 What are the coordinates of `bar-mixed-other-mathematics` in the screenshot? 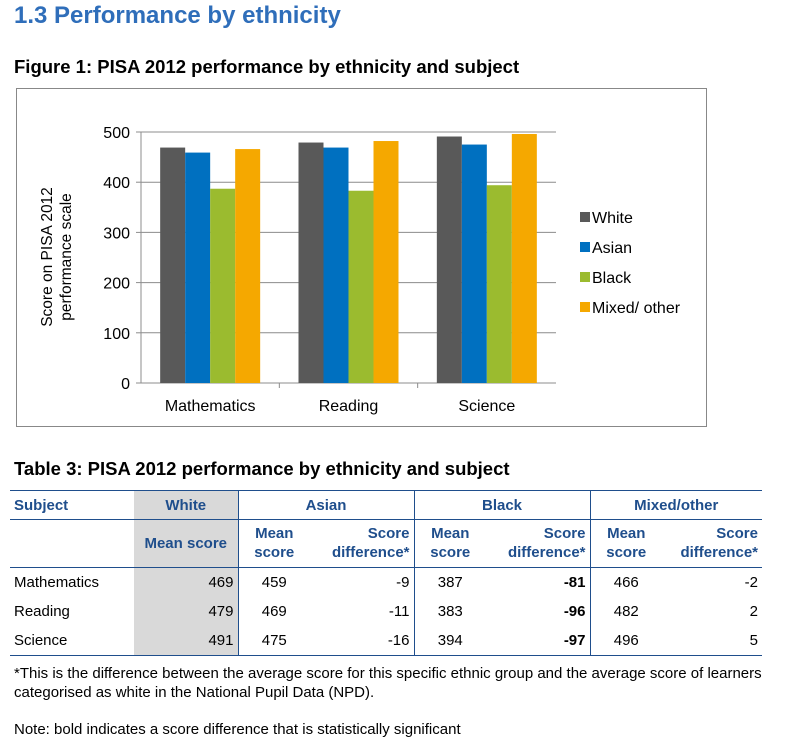 It's located at (248, 266).